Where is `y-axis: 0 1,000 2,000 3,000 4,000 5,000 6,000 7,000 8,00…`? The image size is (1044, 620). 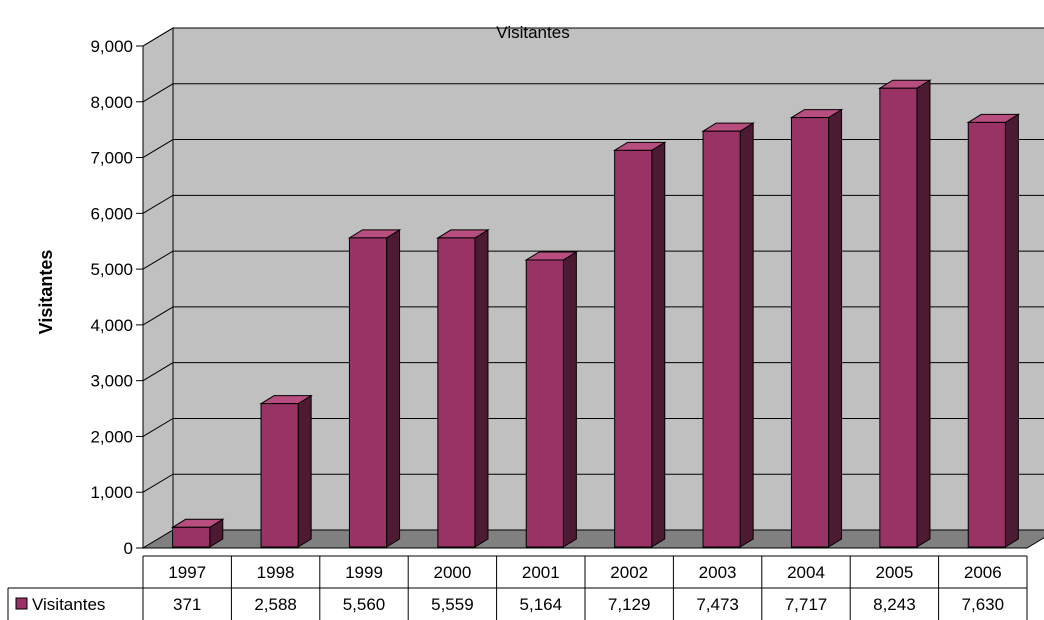 y-axis: 0 1,000 2,000 3,000 4,000 5,000 6,000 7,000 8,00… is located at coordinates (117, 297).